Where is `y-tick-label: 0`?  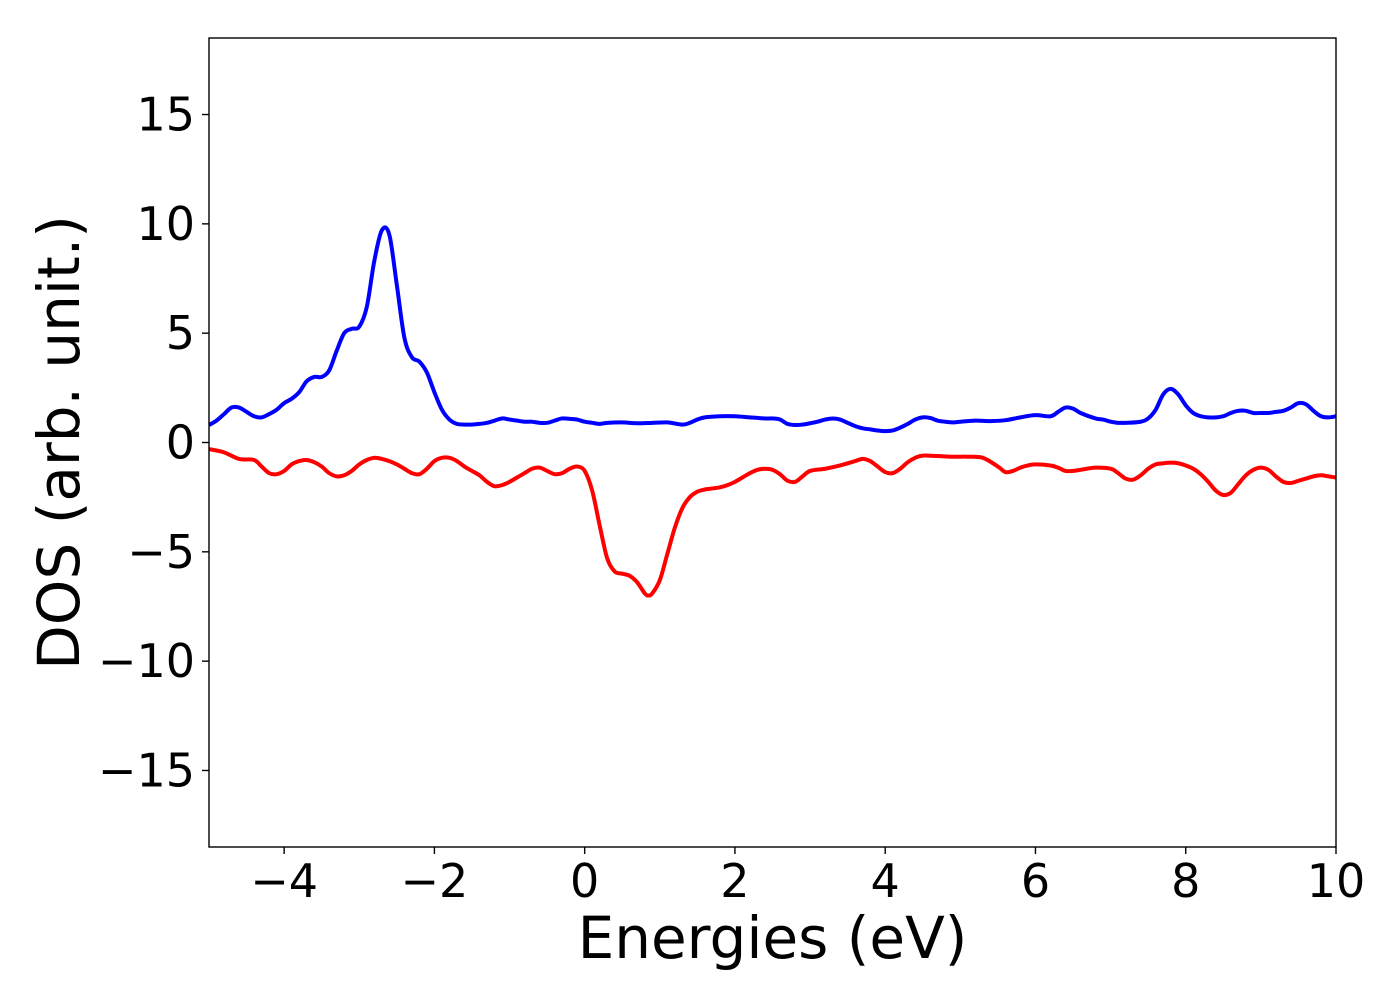
y-tick-label: 0 is located at coordinates (180, 443).